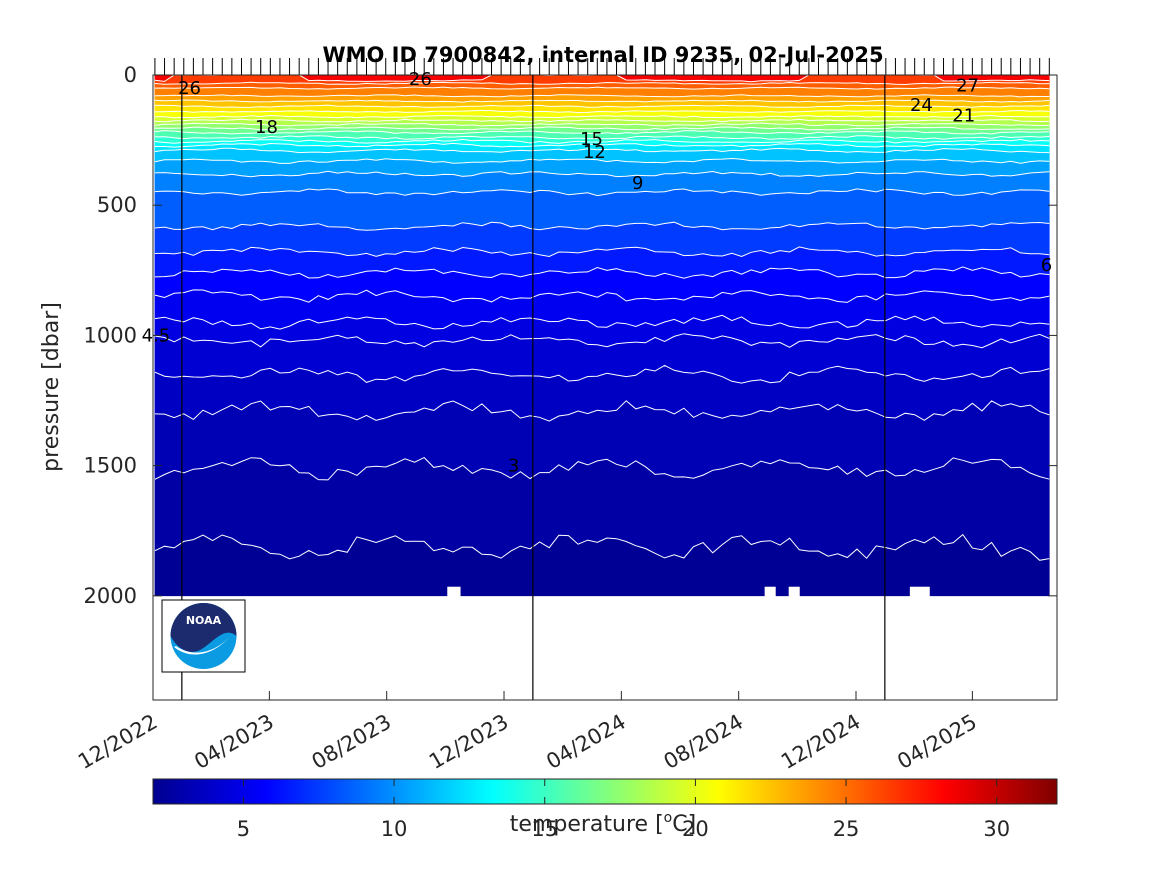 This screenshot has height=875, width=1167. What do you see at coordinates (591, 139) in the screenshot?
I see `contour-label: 15` at bounding box center [591, 139].